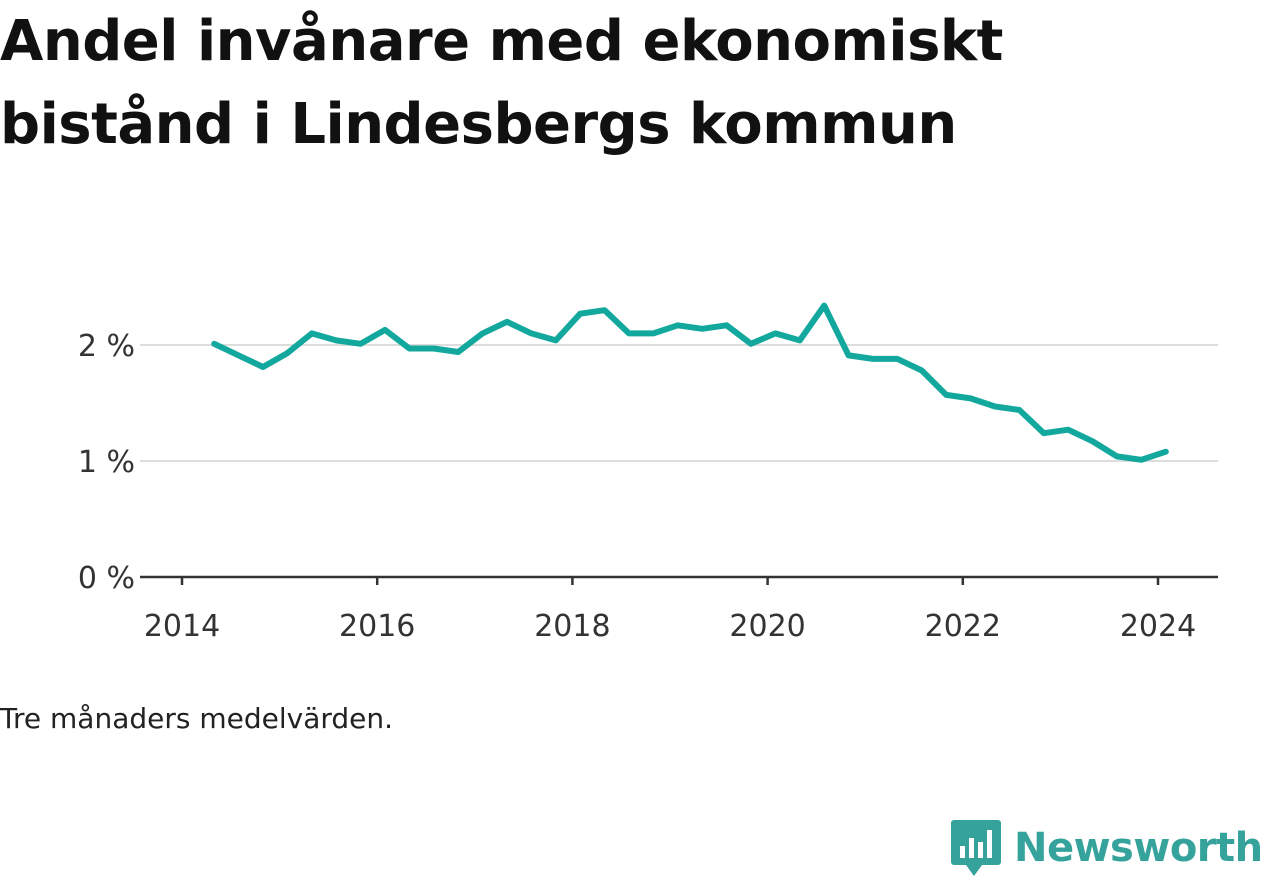 Image resolution: width=1262 pixels, height=879 pixels. Describe the element at coordinates (679, 403) in the screenshot. I see `gridlines` at that location.